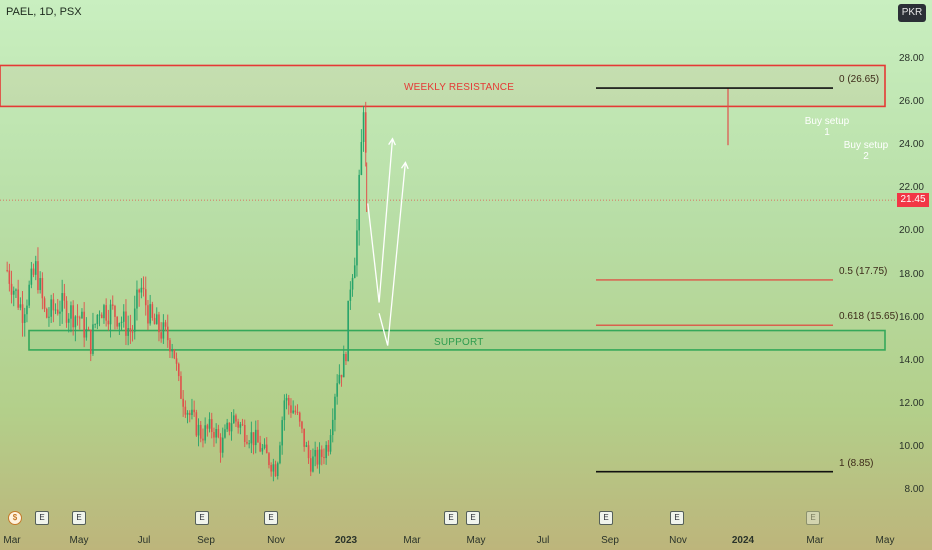 The height and width of the screenshot is (550, 932). What do you see at coordinates (380, 220) in the screenshot?
I see `buy-setup-1-arrow` at bounding box center [380, 220].